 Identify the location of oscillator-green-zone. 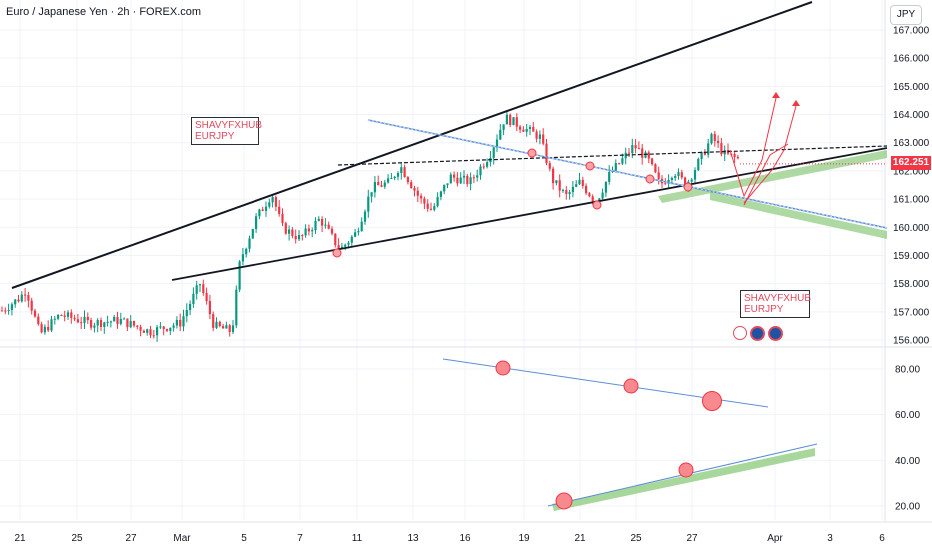
(683, 479).